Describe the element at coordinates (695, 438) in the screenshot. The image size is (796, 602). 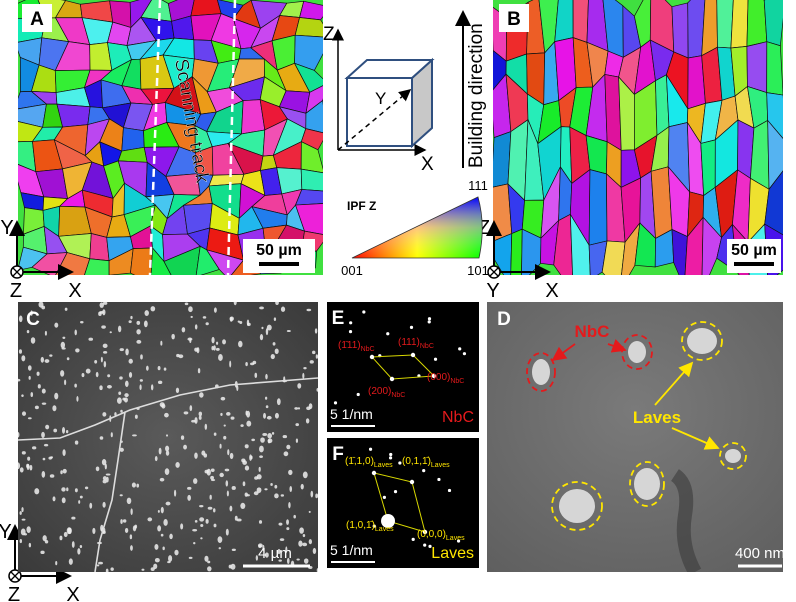
I see `pointer` at that location.